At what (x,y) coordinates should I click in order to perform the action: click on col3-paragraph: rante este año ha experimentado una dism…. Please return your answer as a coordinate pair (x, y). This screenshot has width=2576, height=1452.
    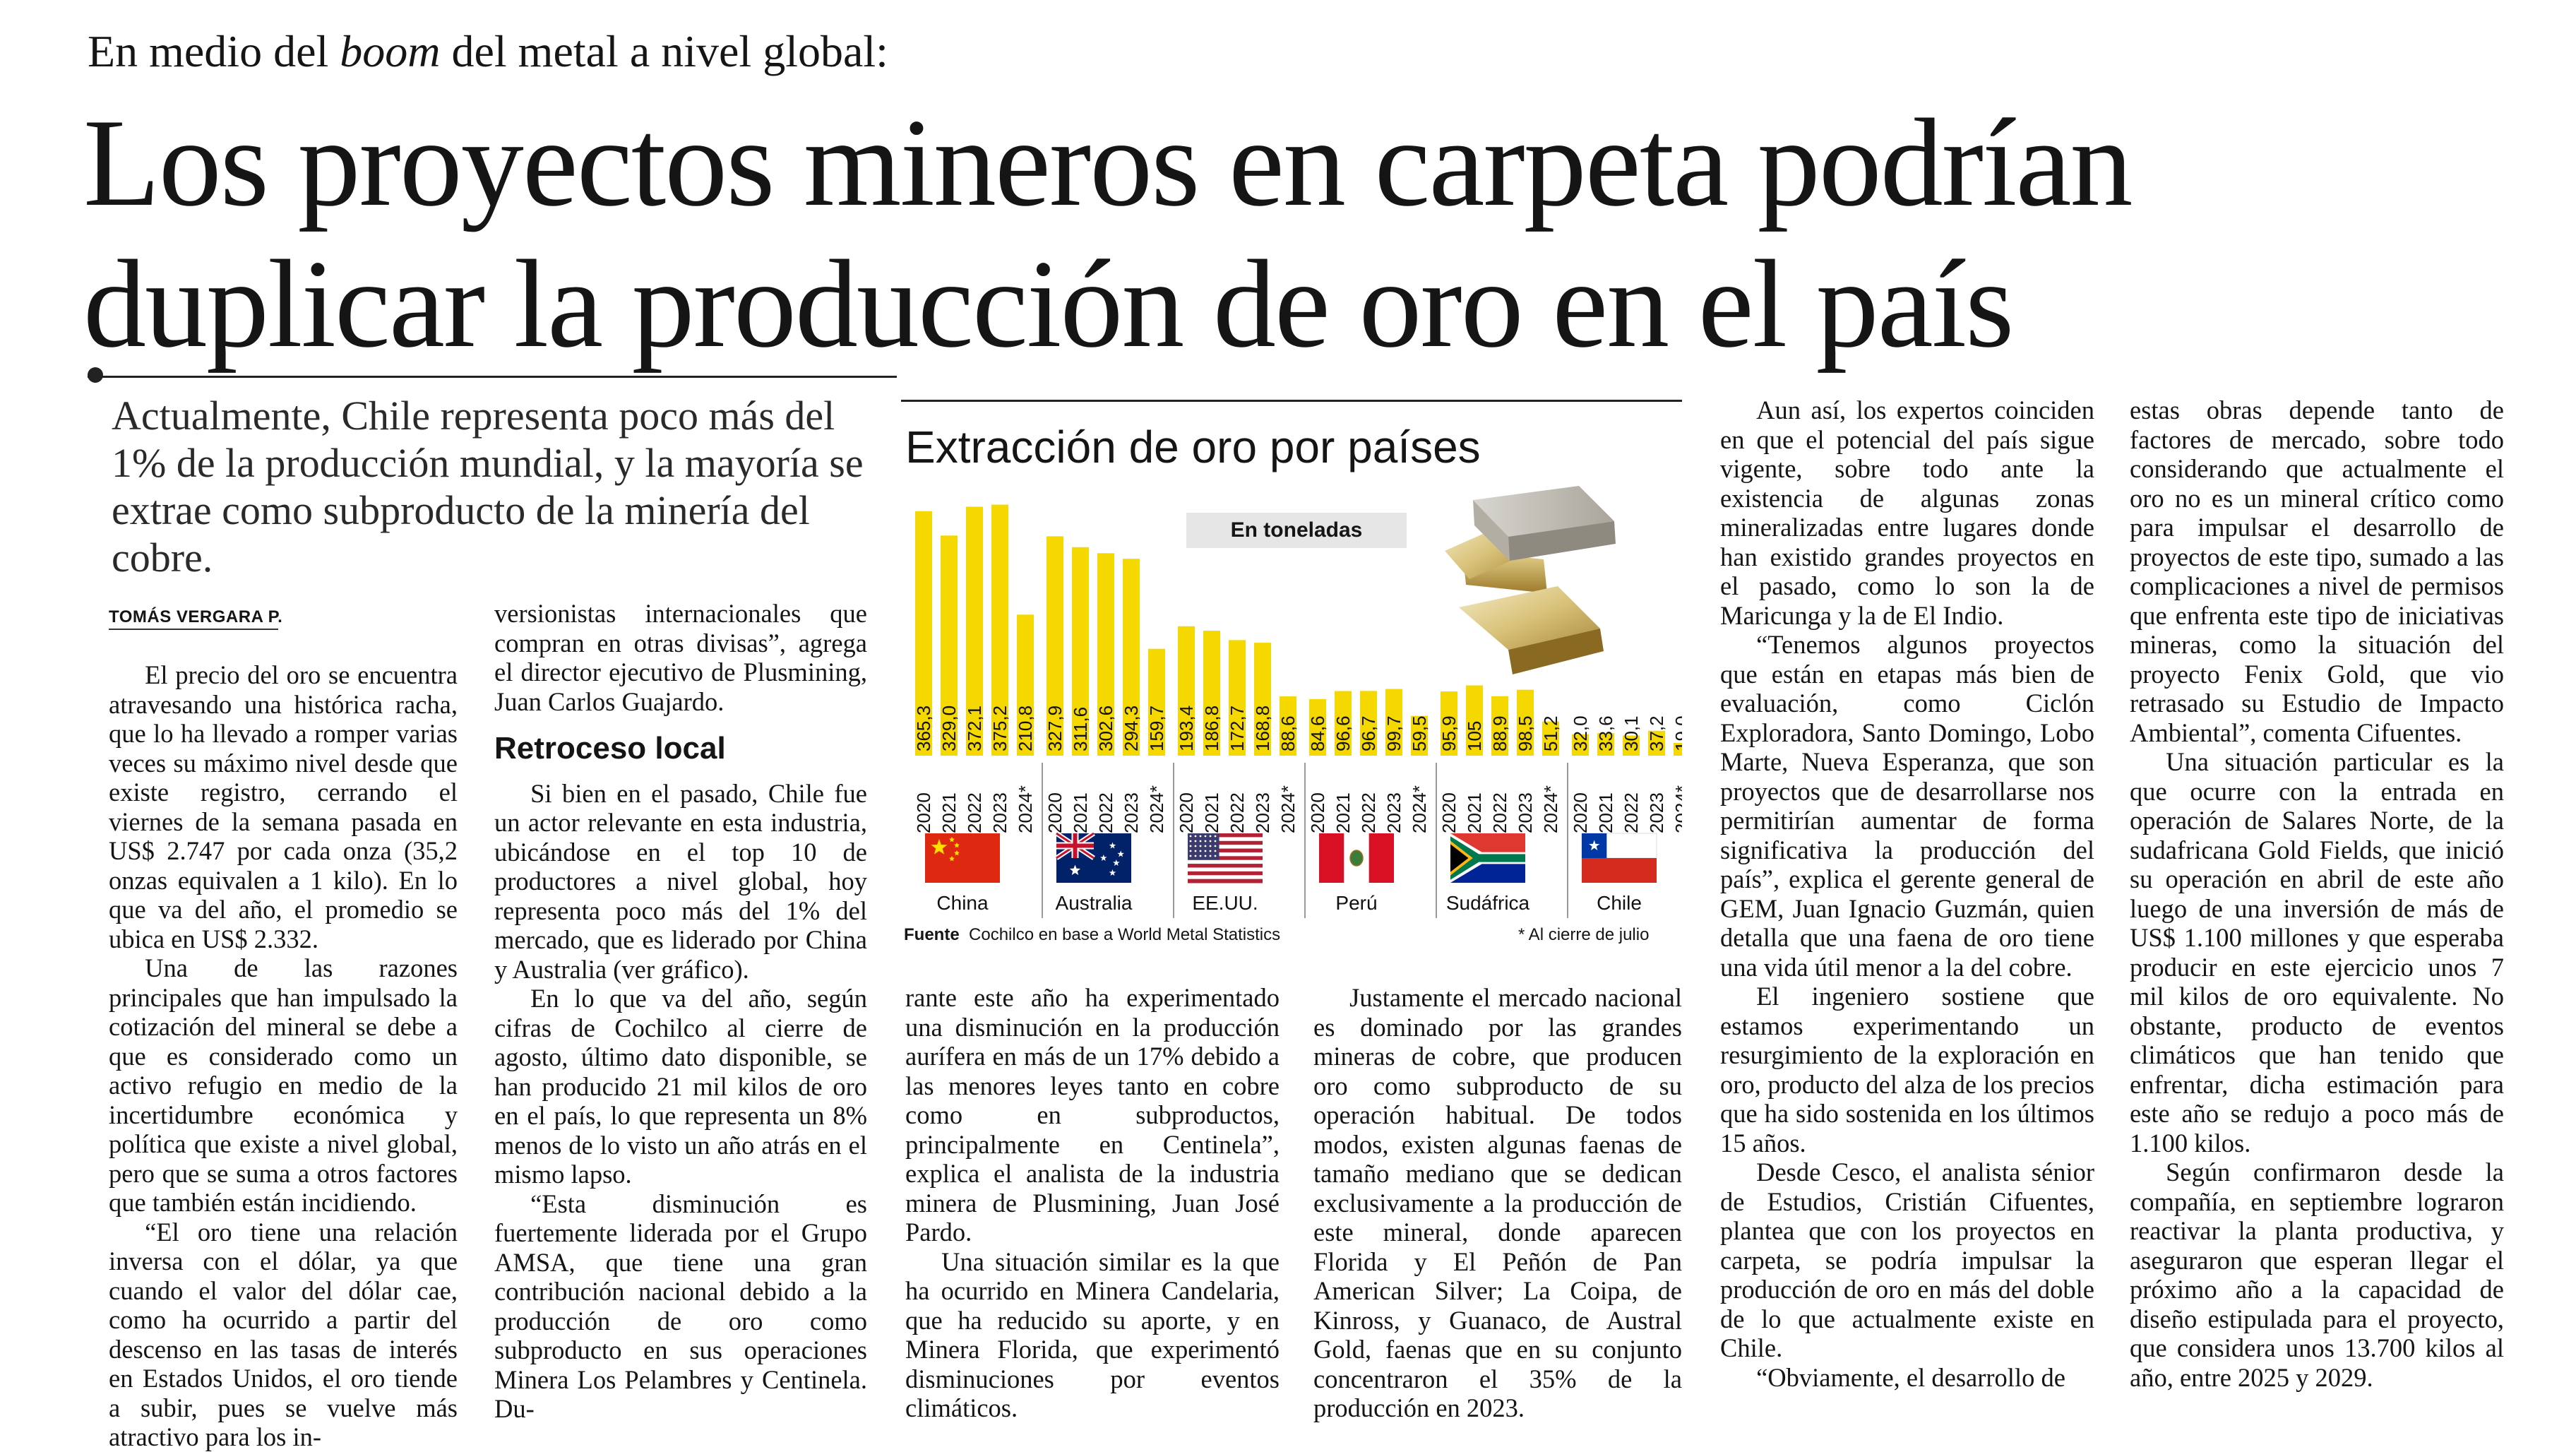
    Looking at the image, I should click on (1092, 1114).